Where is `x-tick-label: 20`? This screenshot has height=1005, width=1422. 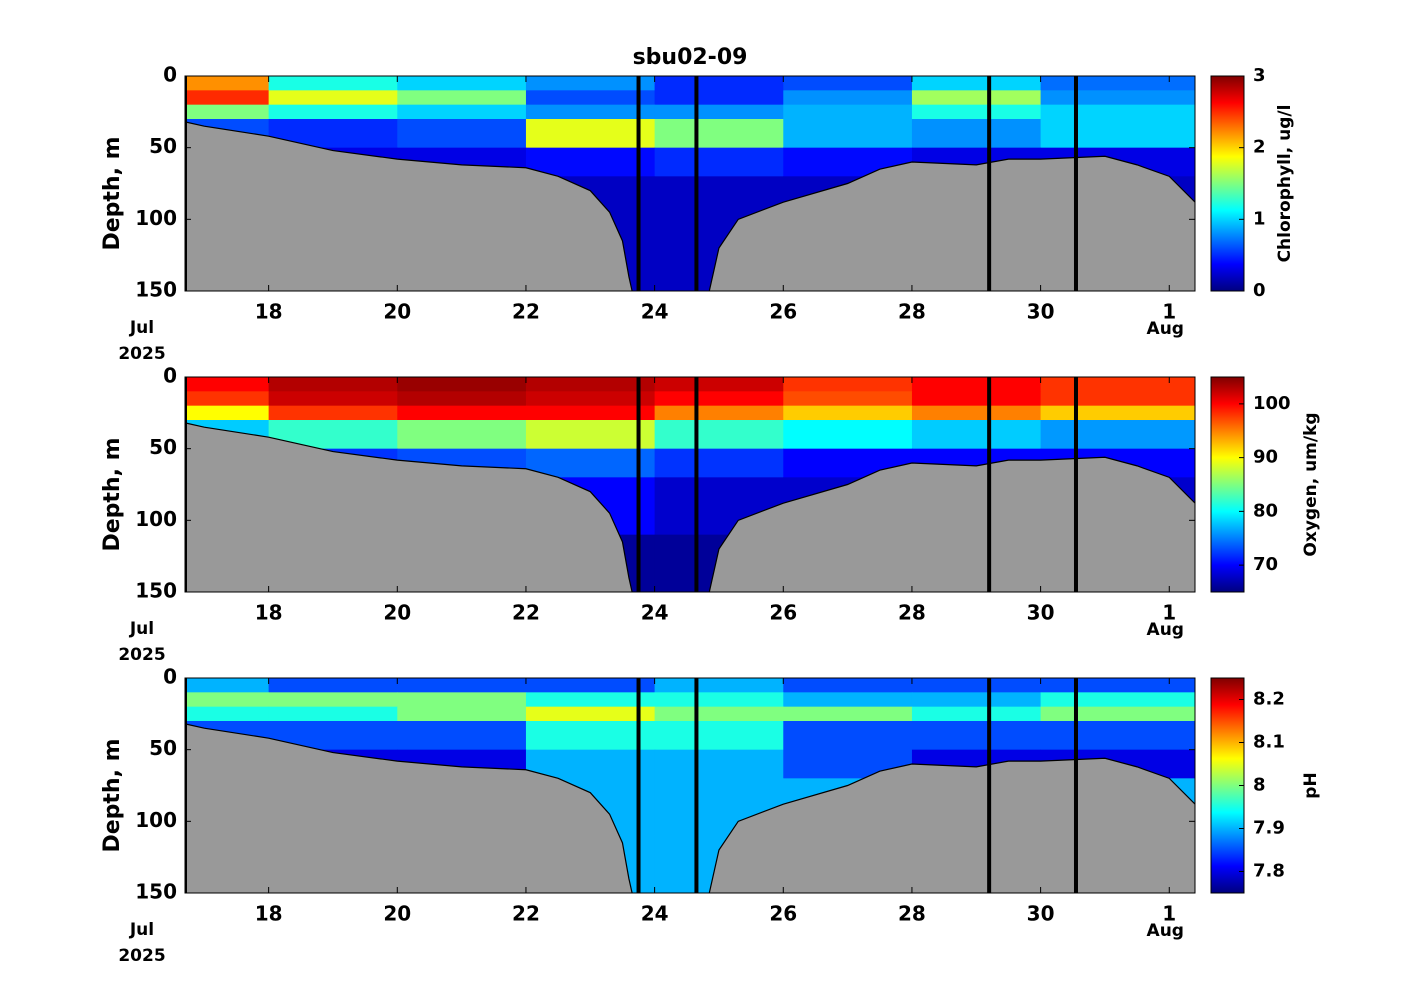
x-tick-label: 20 is located at coordinates (397, 312).